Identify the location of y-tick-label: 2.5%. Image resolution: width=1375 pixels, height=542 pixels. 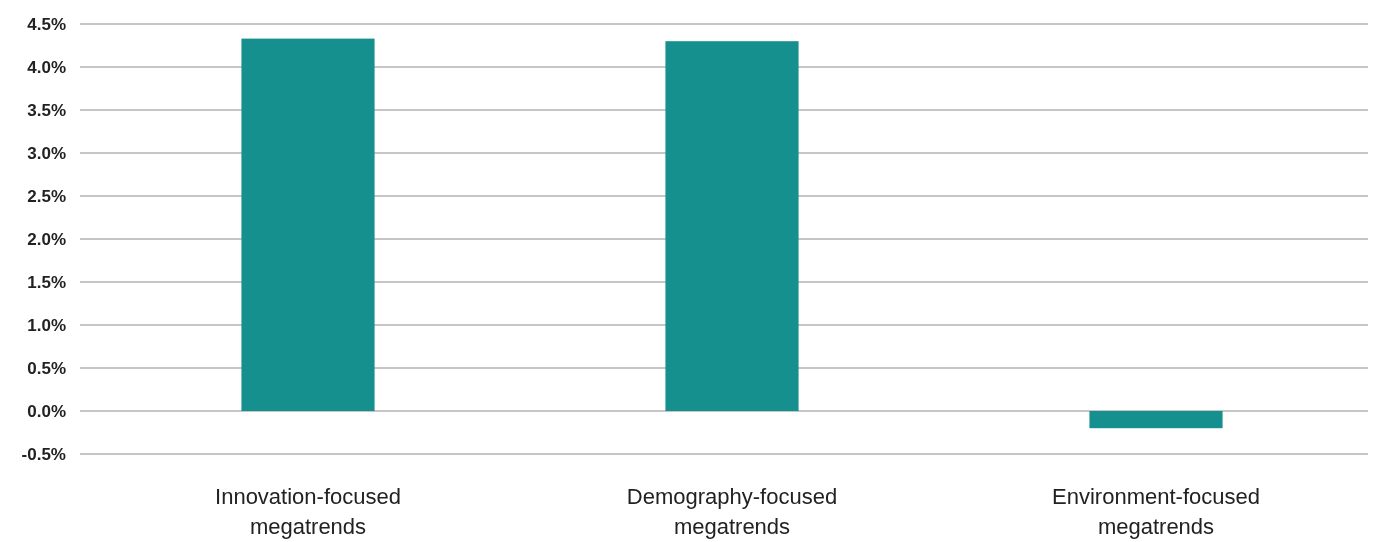
(46, 196).